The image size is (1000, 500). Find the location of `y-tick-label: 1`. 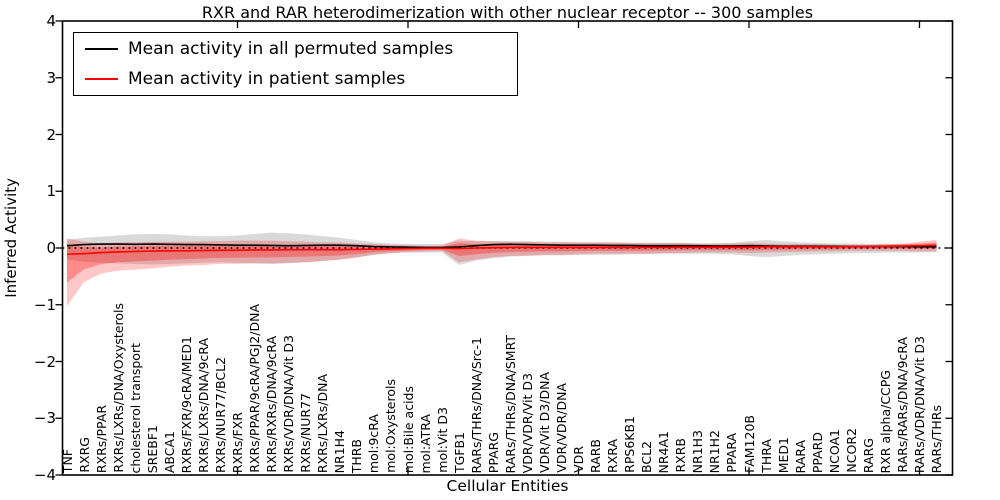

y-tick-label: 1 is located at coordinates (51, 191).